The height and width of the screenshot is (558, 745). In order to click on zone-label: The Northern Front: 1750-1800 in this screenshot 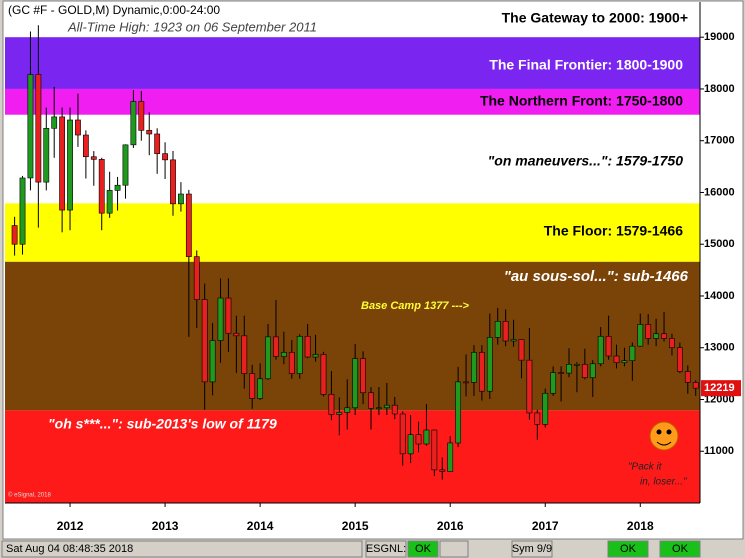, I will do `click(581, 101)`.